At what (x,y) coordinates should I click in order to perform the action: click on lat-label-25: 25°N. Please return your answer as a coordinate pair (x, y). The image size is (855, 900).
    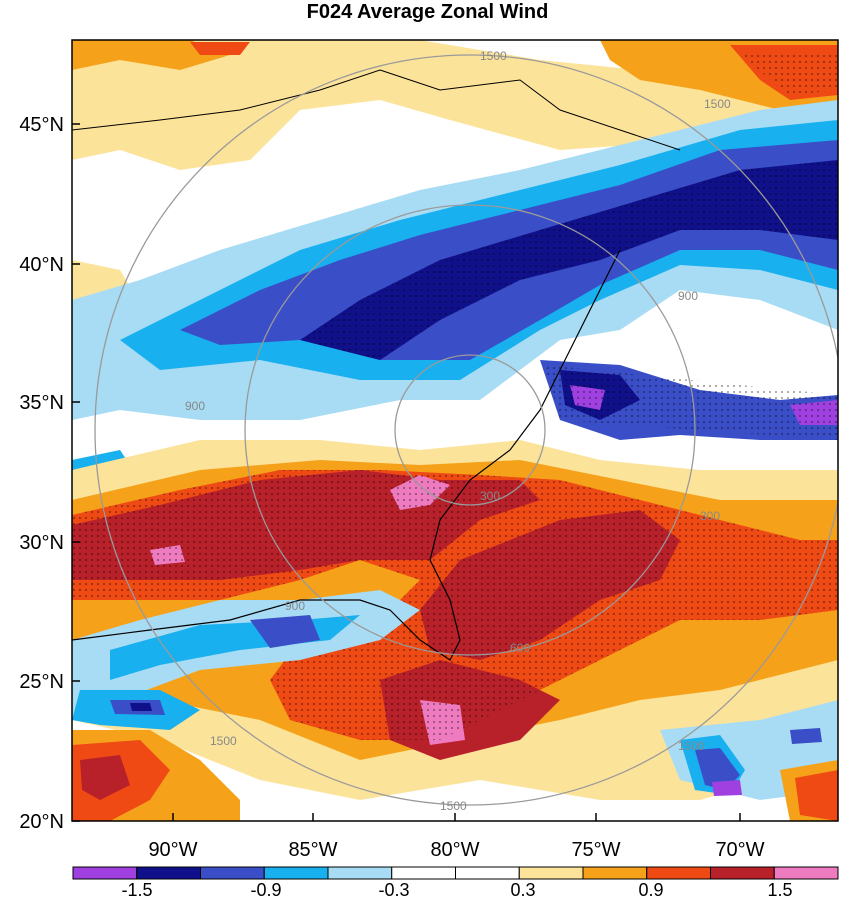
    Looking at the image, I should click on (41, 682).